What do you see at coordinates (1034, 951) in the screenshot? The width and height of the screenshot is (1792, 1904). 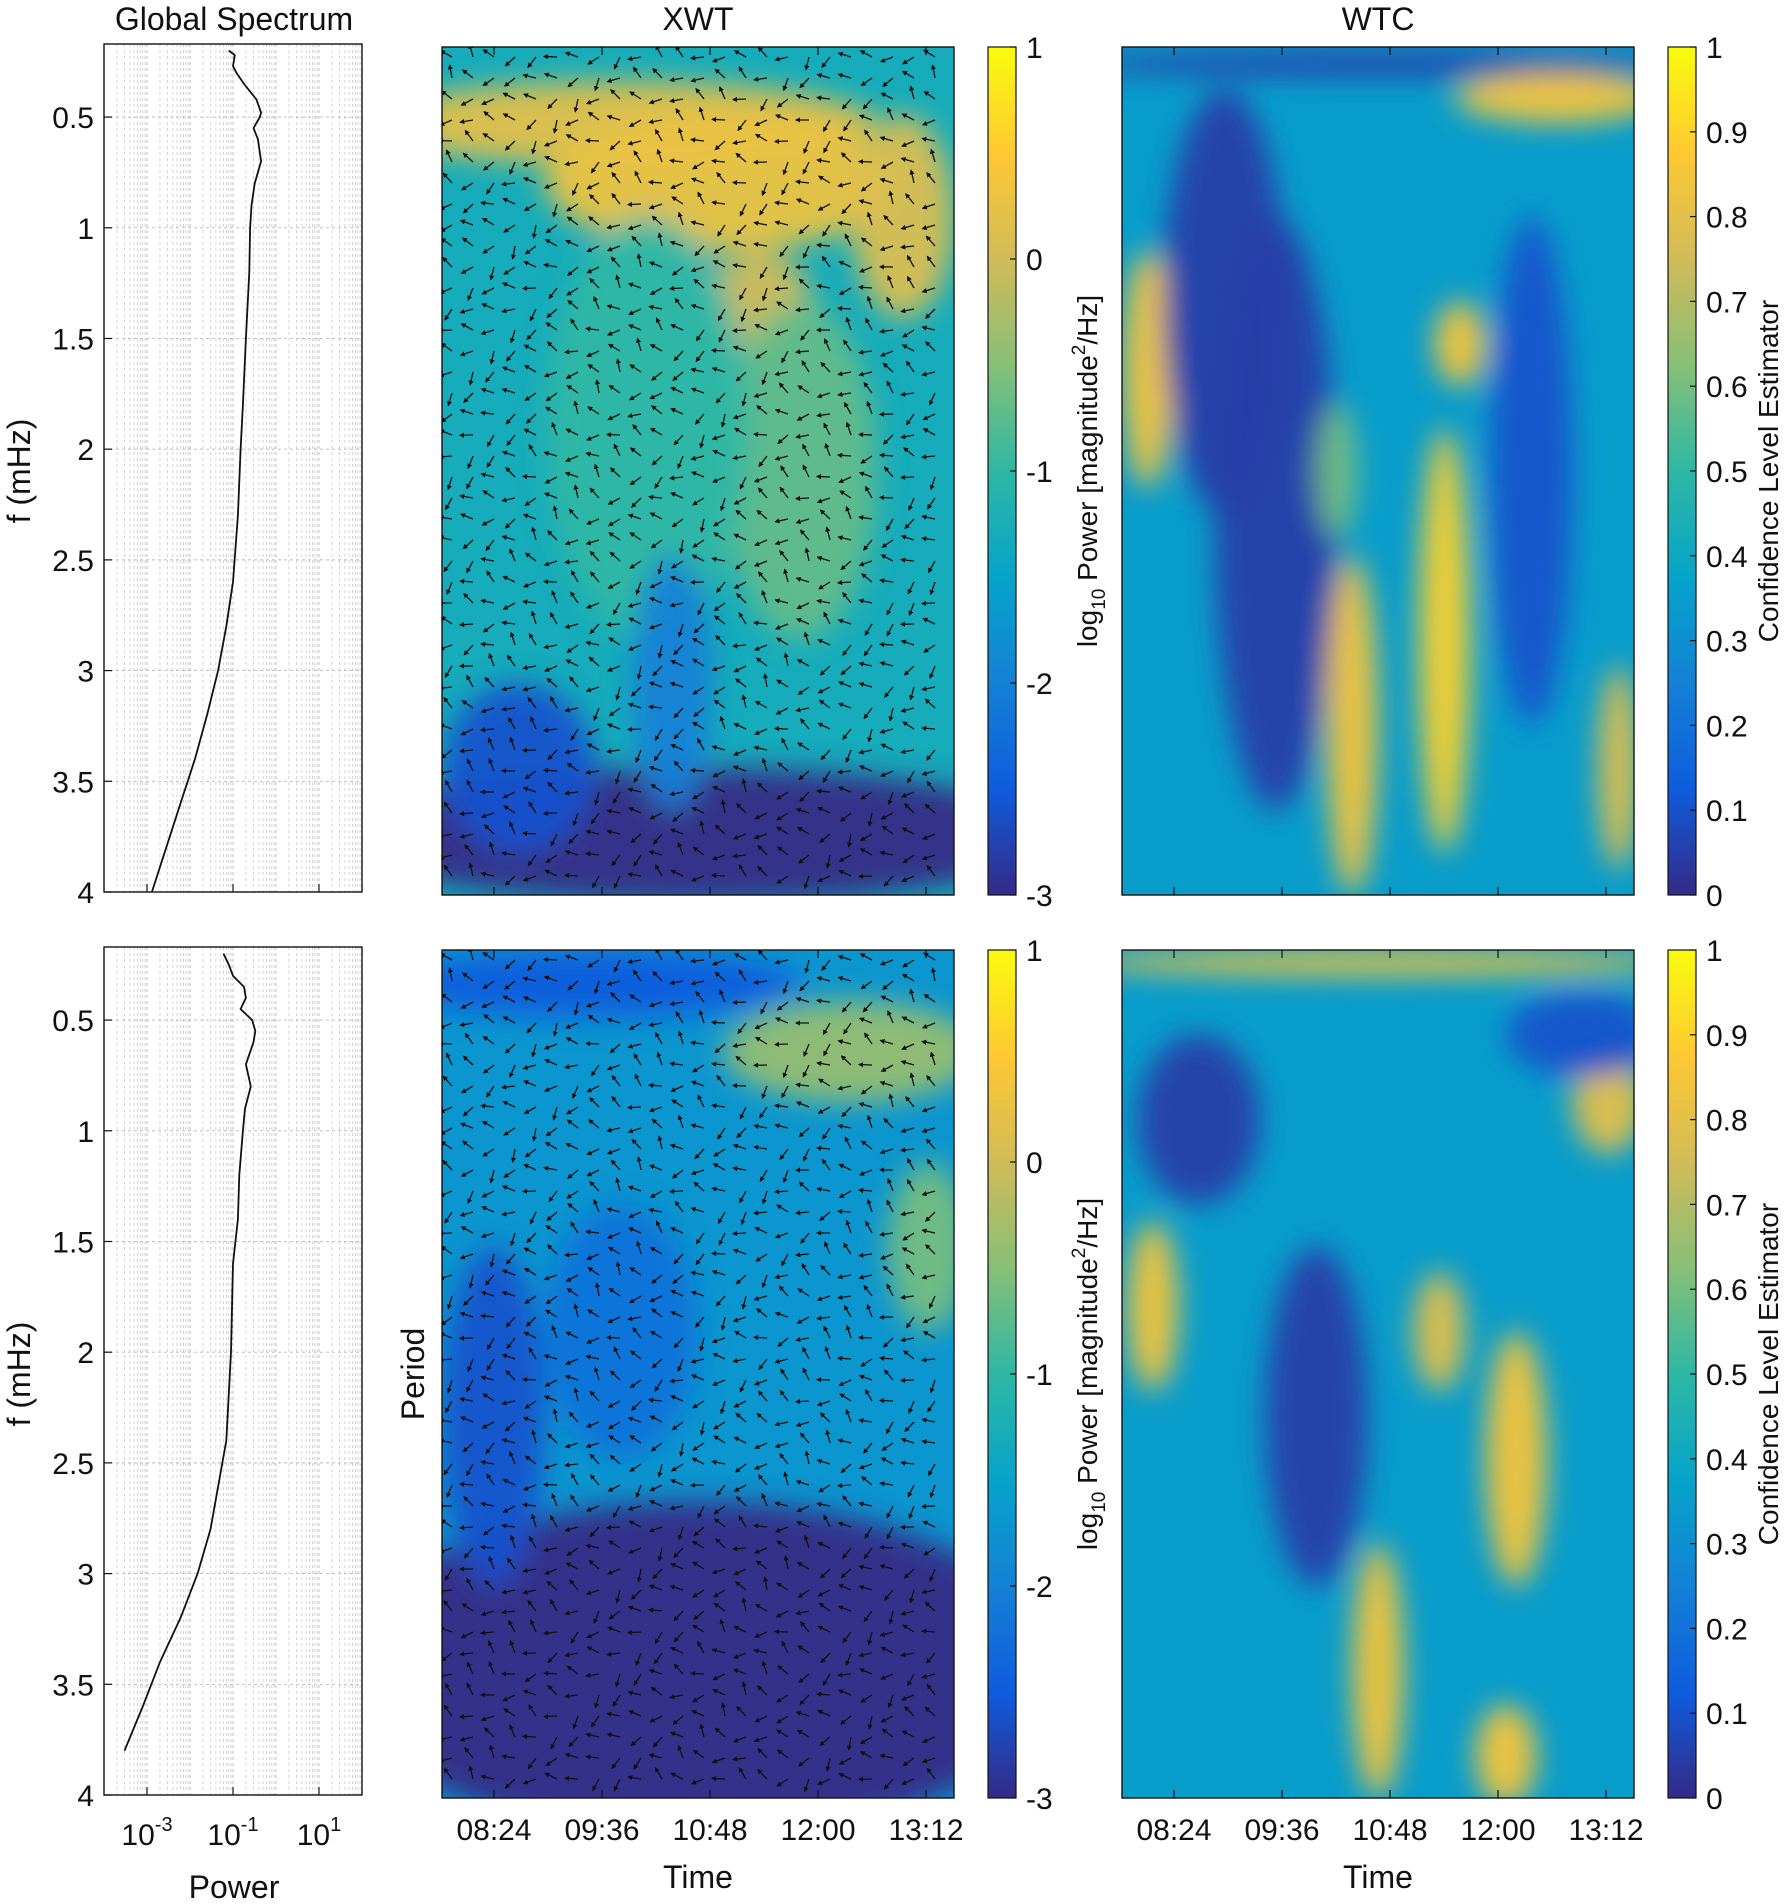 I see `xwt-bottom-colorbar-tick-label: 1` at bounding box center [1034, 951].